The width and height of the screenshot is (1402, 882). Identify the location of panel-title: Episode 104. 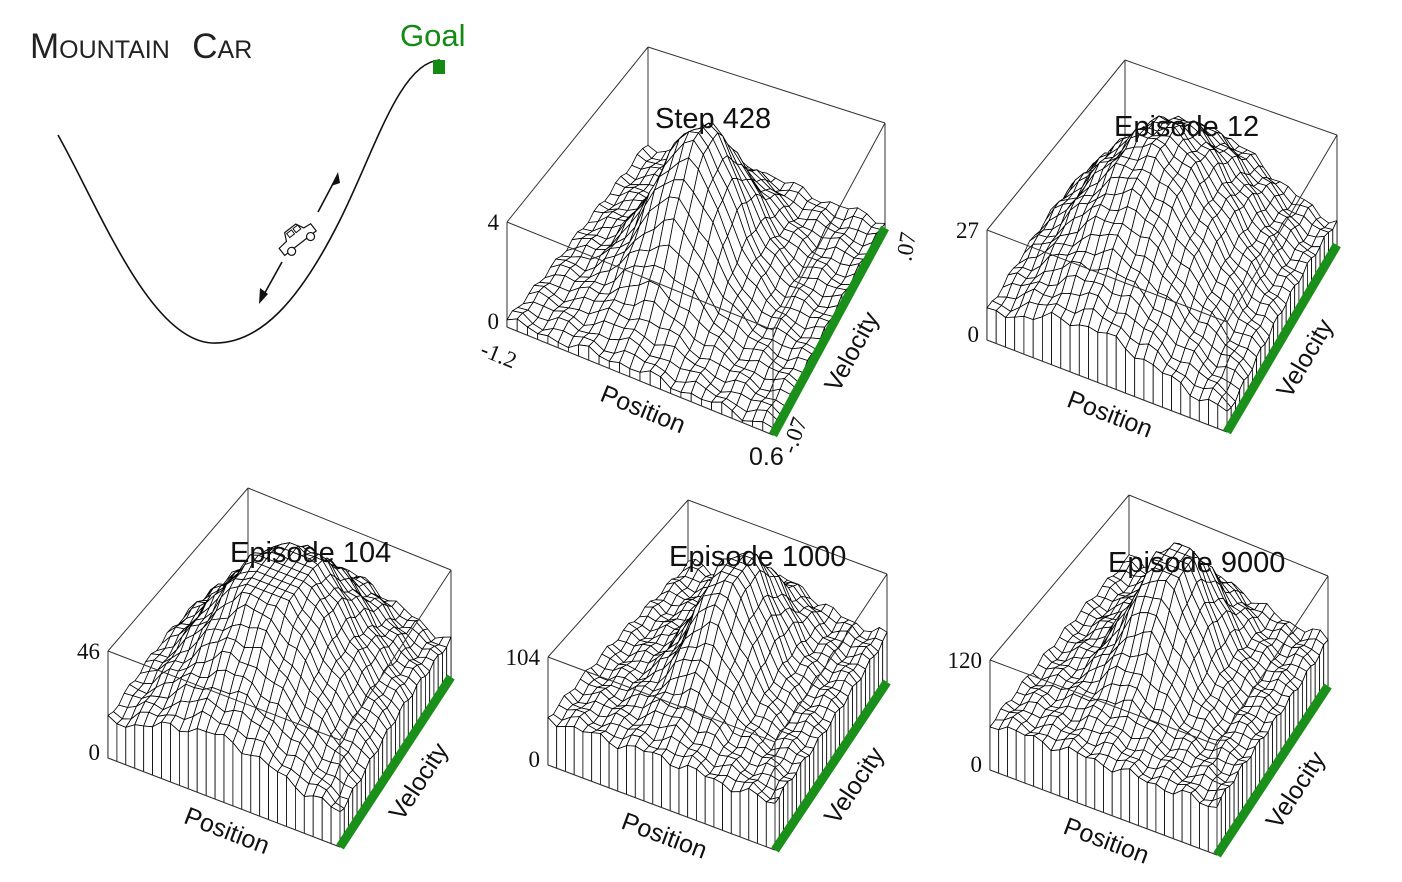
(310, 553).